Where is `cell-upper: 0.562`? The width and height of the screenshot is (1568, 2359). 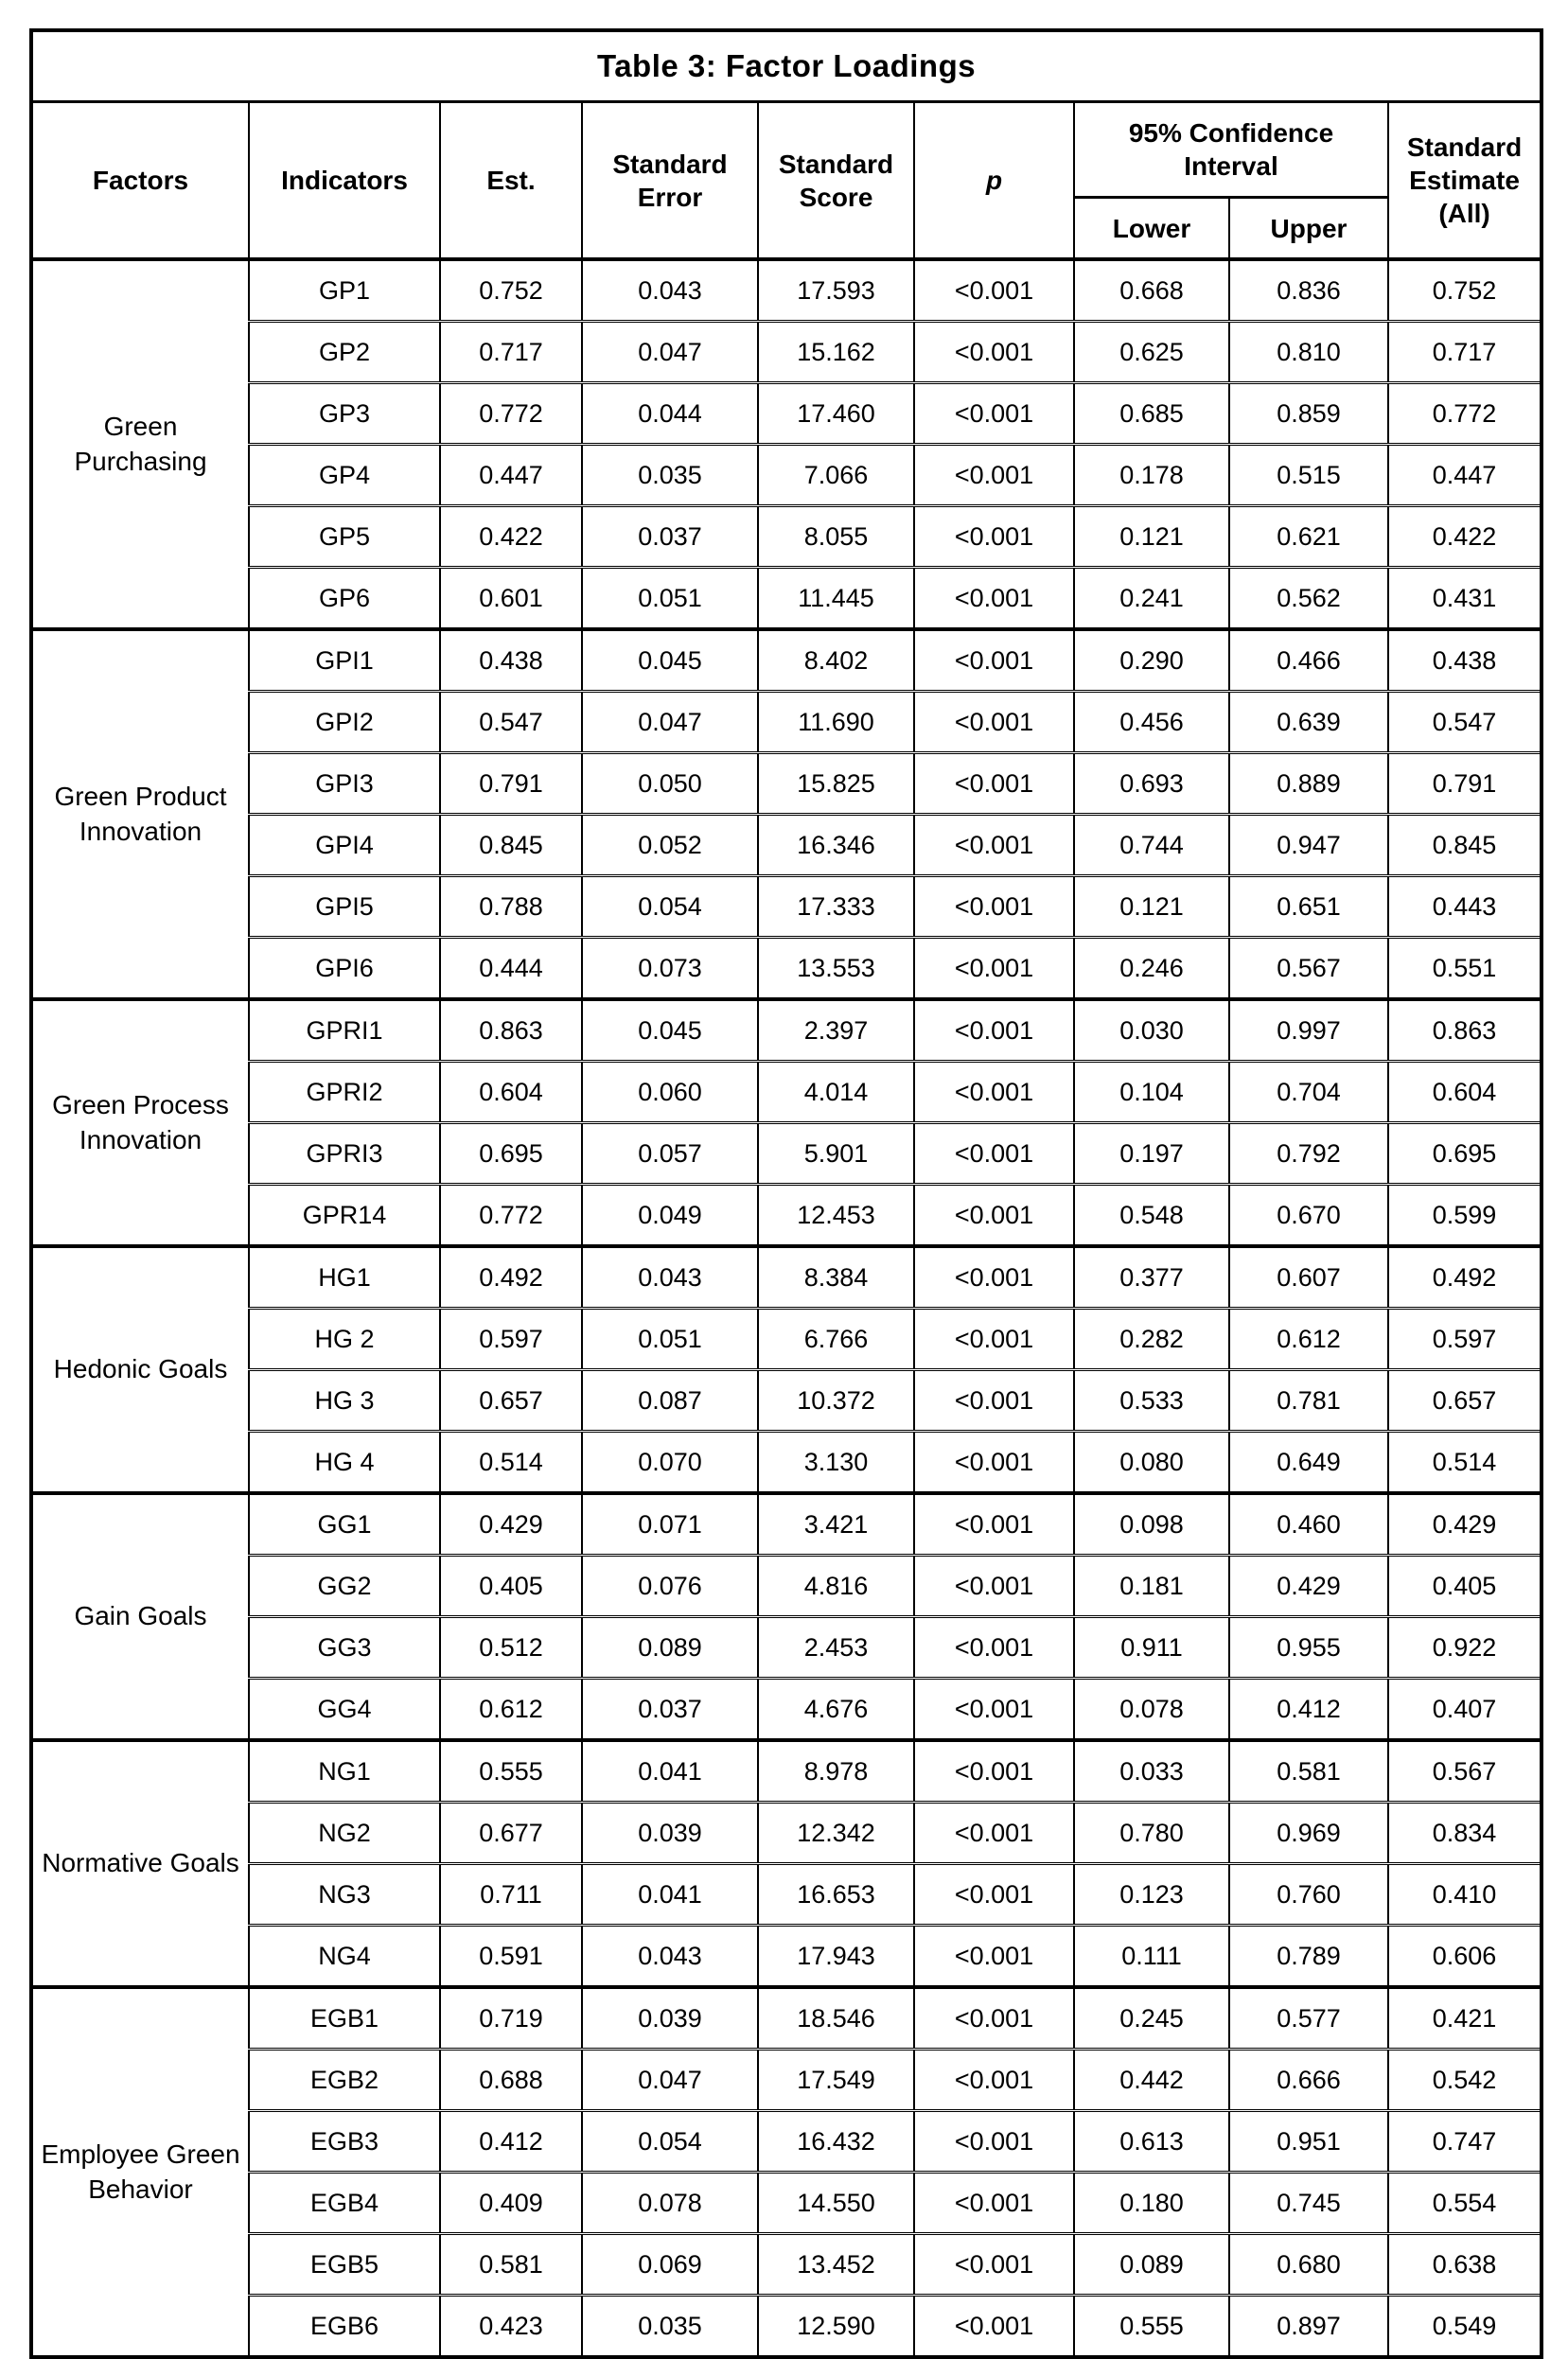
cell-upper: 0.562 is located at coordinates (1308, 597).